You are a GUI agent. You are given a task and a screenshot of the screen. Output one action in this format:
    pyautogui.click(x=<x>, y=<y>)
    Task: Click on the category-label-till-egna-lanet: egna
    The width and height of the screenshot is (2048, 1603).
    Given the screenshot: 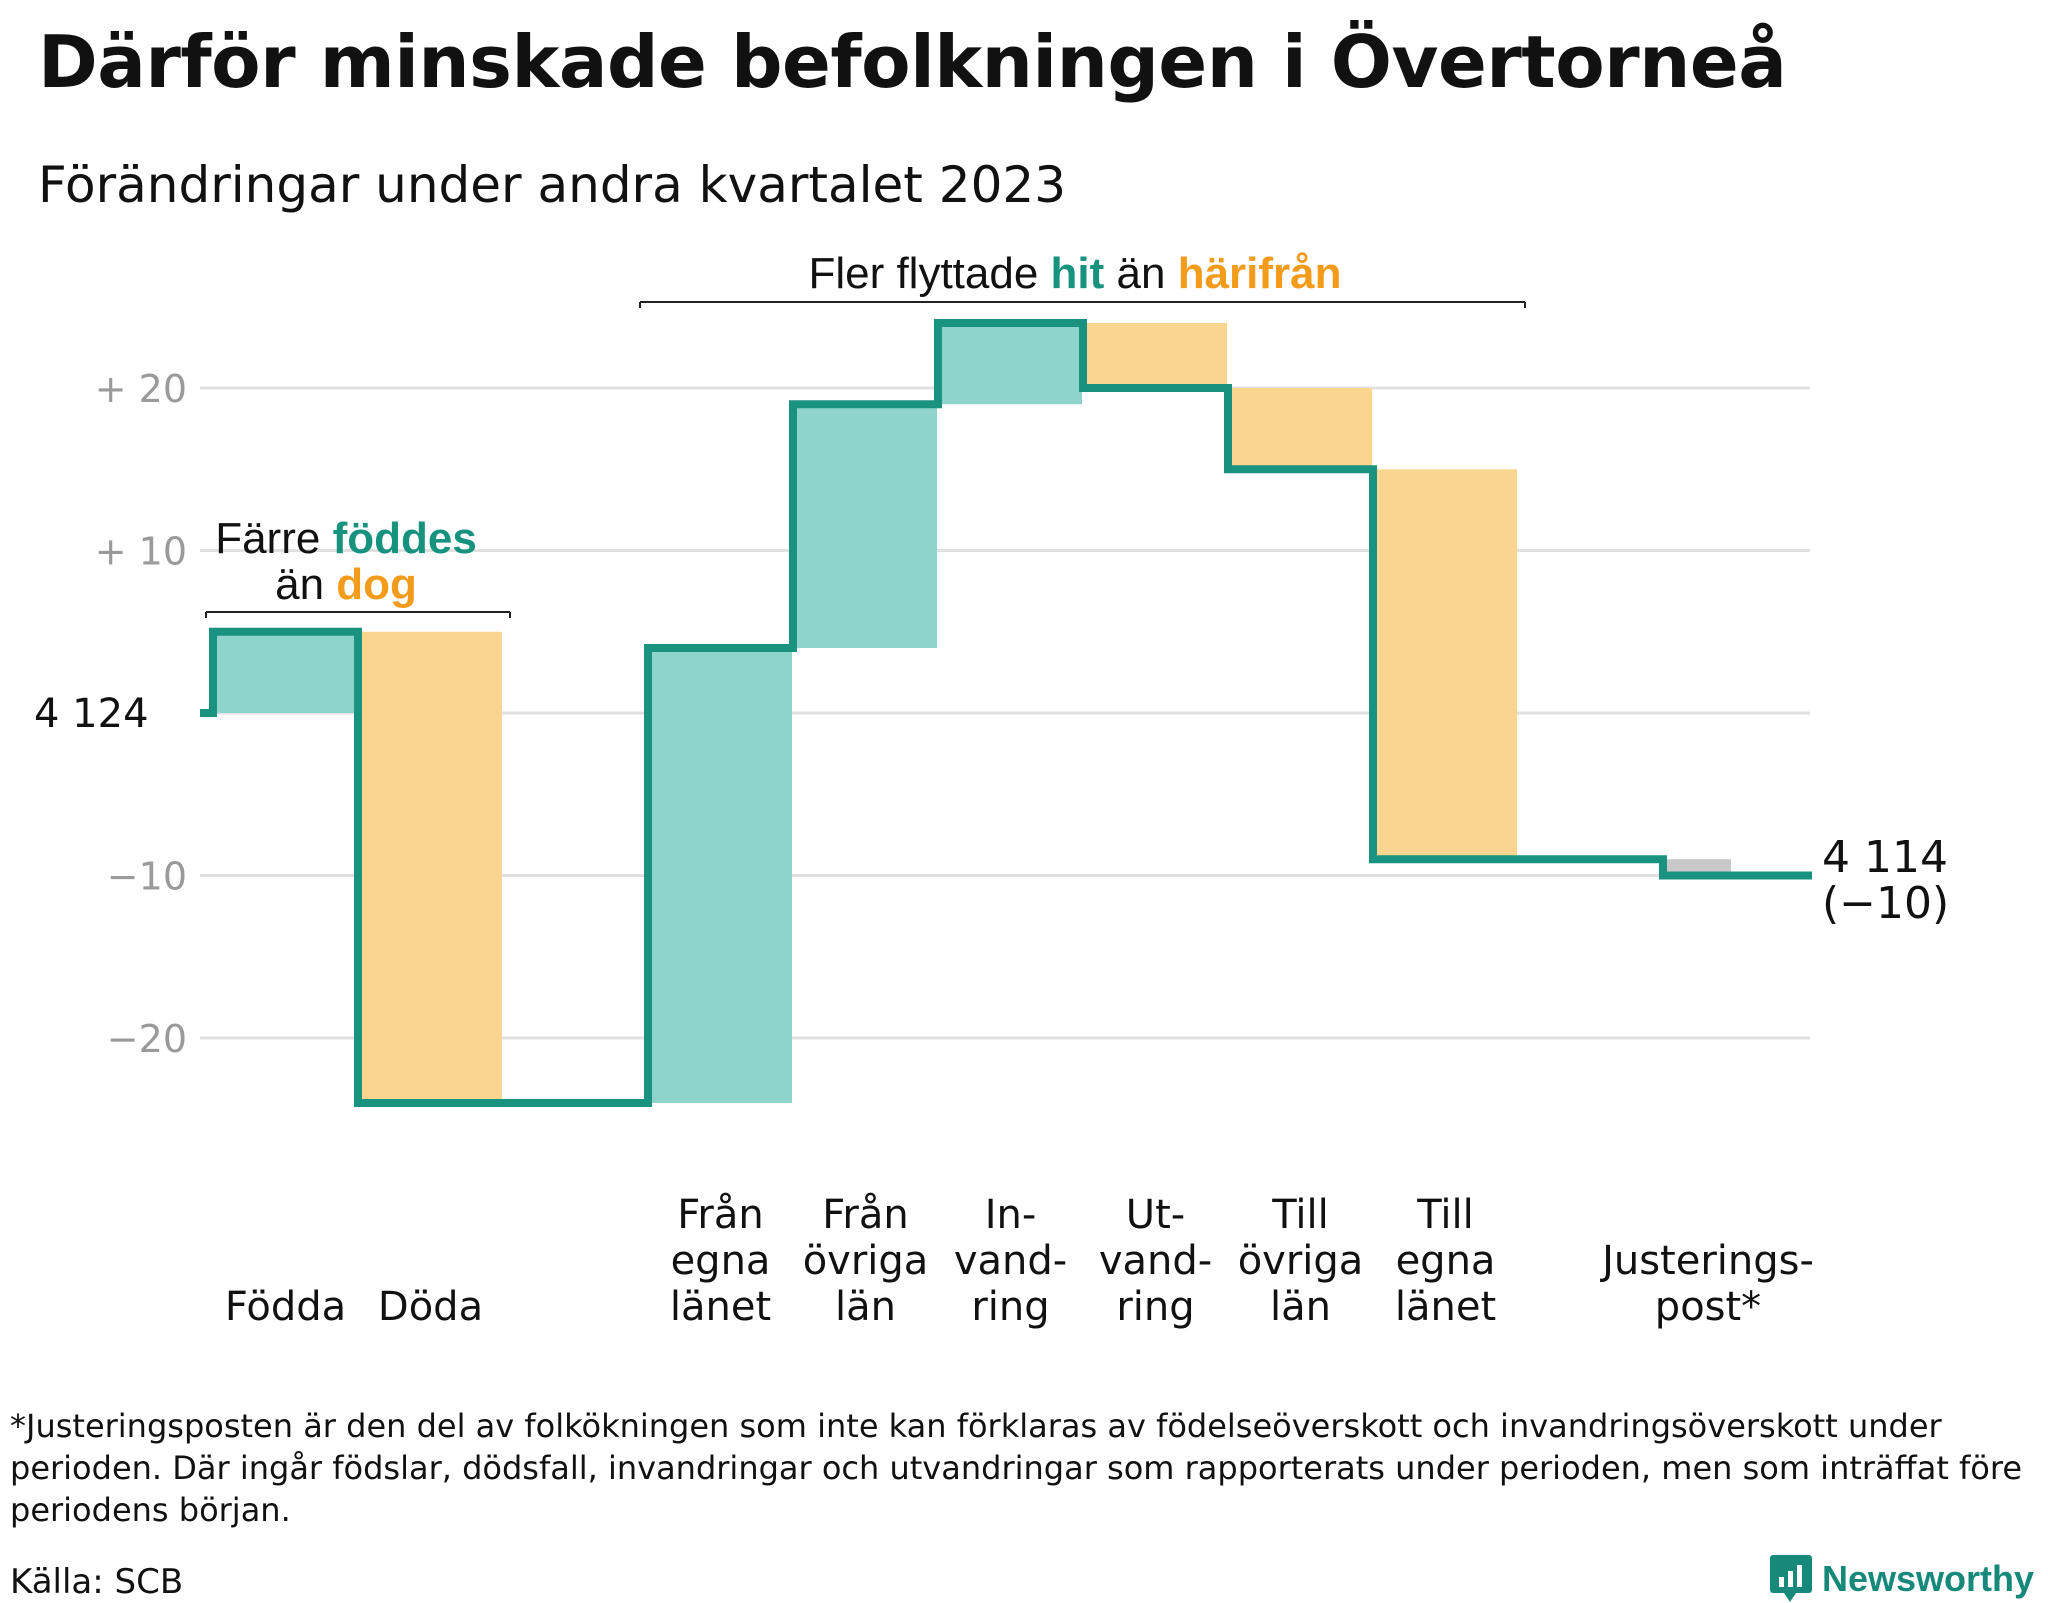 What is the action you would take?
    pyautogui.click(x=1446, y=1261)
    